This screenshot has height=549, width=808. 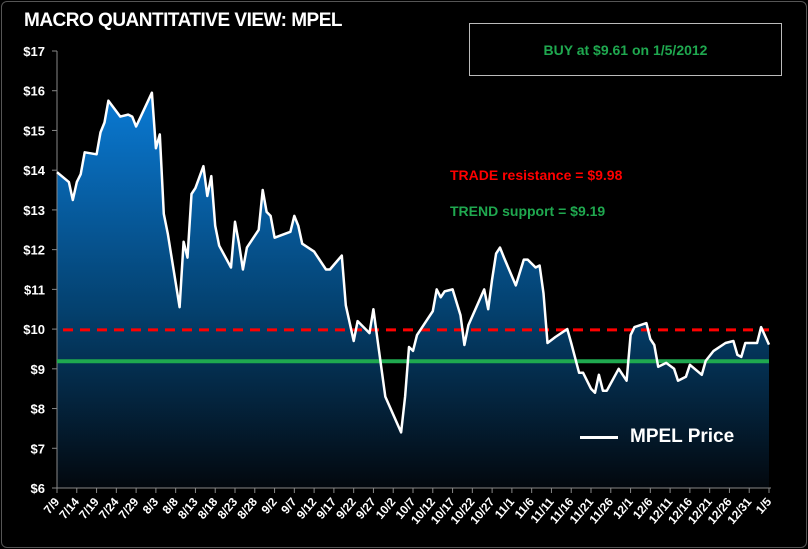 What do you see at coordinates (188, 508) in the screenshot?
I see `x-tick-label: 8/13` at bounding box center [188, 508].